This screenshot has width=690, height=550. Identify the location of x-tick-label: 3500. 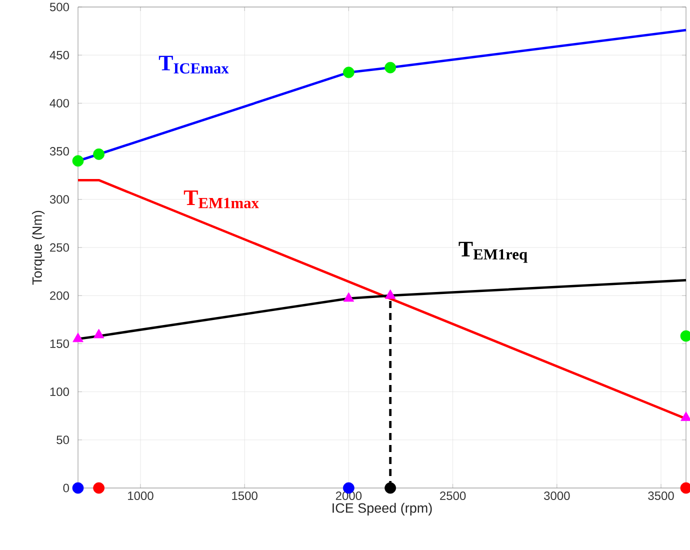
(661, 496).